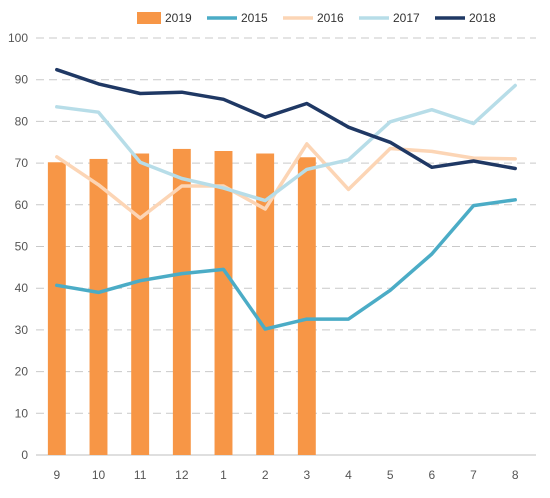  I want to click on legend-label: 2018, so click(482, 18).